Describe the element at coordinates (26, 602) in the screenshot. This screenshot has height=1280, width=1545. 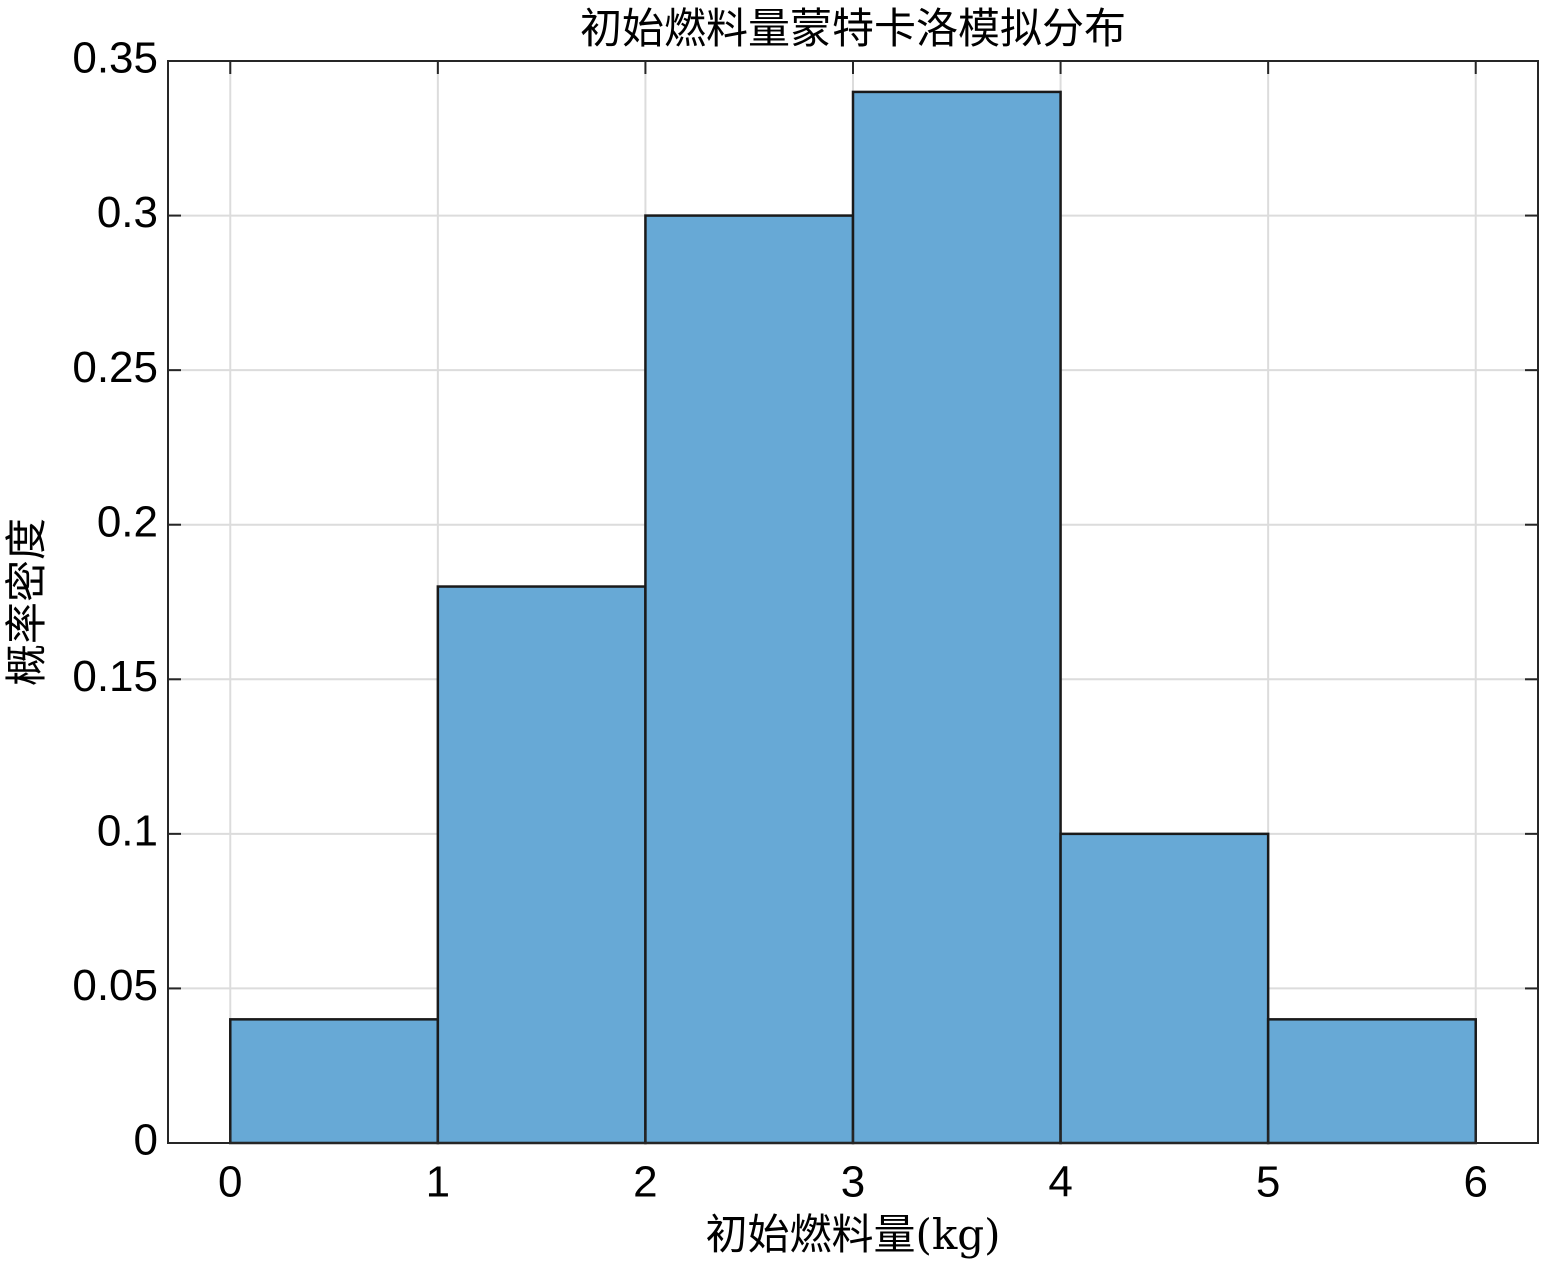
I see `y-axis-label: 概率密度` at that location.